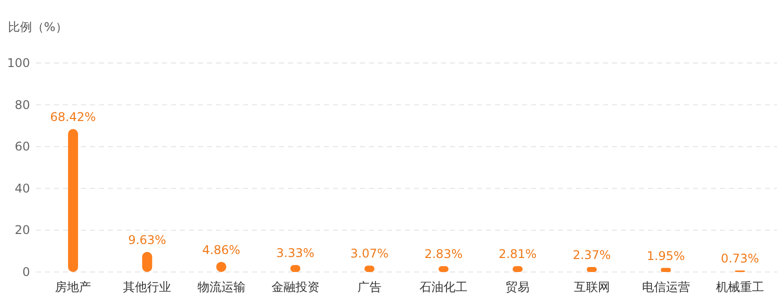 This screenshot has height=308, width=782. What do you see at coordinates (18, 63) in the screenshot?
I see `y-tick-label: 100` at bounding box center [18, 63].